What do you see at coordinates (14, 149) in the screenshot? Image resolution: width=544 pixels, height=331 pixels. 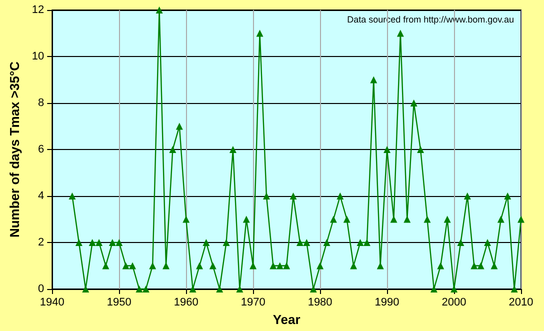 I see `y-axis-title: Number of days Tmax >35°C` at bounding box center [14, 149].